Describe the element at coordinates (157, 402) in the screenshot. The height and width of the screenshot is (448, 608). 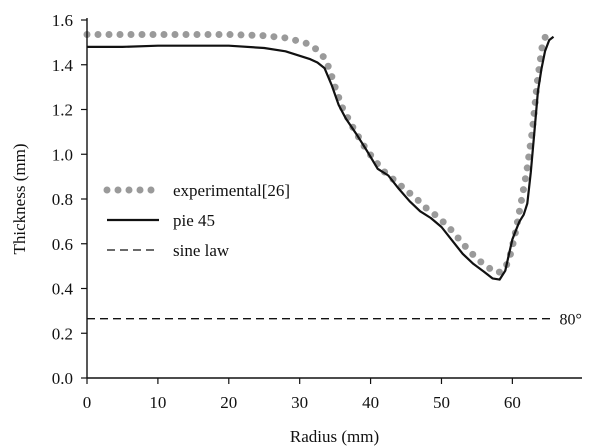
I see `x-tick-label: 10` at that location.